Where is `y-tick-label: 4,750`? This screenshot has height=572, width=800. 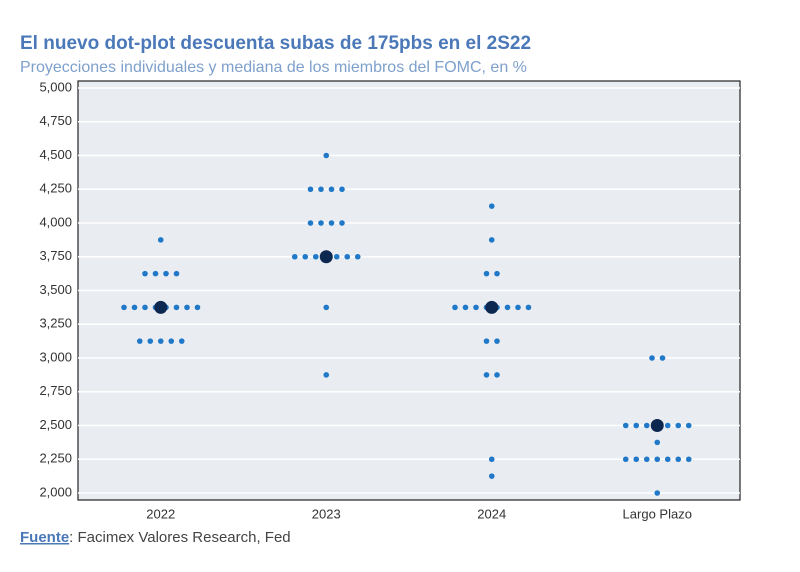 y-tick-label: 4,750 is located at coordinates (55, 120).